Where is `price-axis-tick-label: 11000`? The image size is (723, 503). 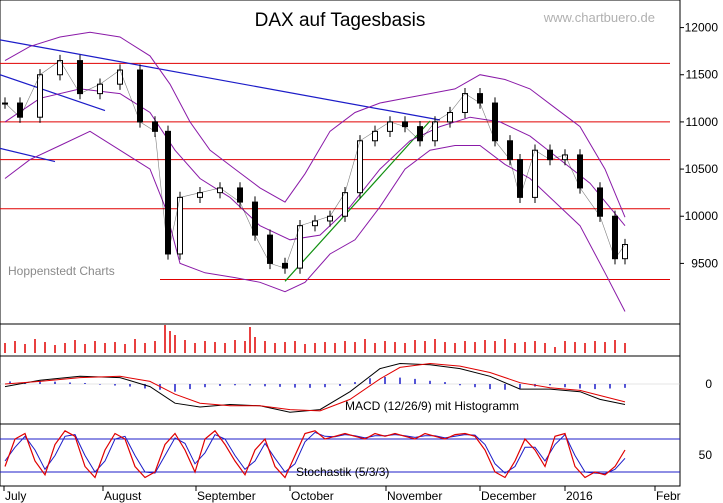
price-axis-tick-label: 11000 is located at coordinates (702, 122).